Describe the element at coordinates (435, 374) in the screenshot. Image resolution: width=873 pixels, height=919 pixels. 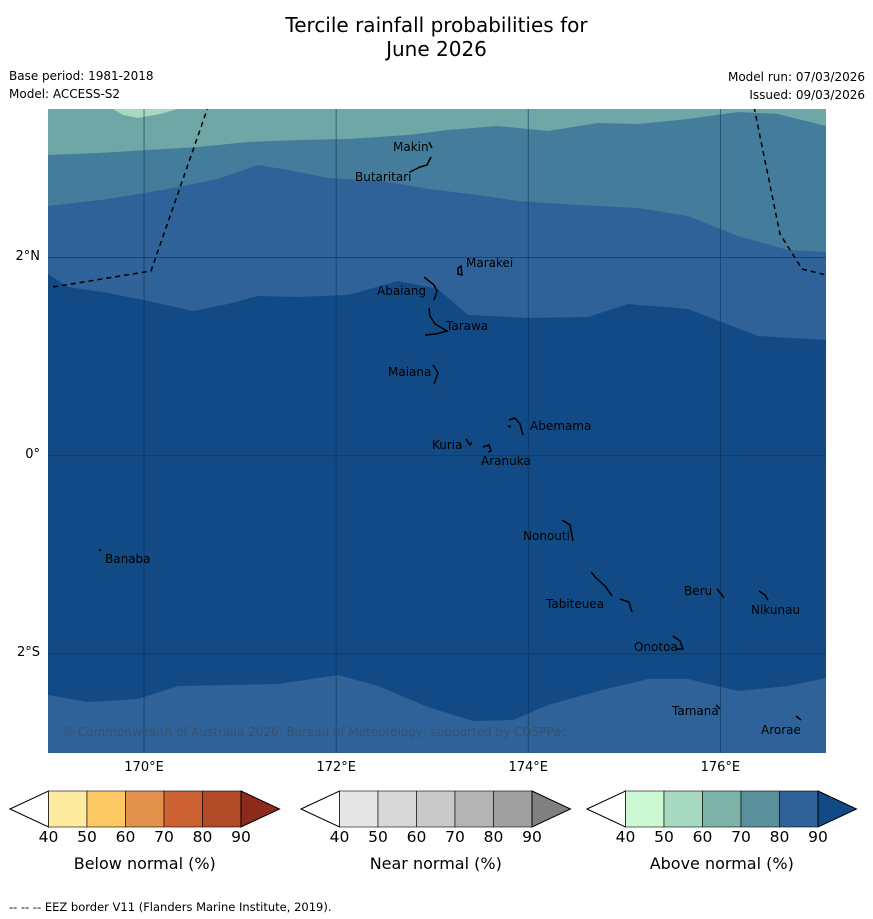
I see `maiana-shape` at that location.